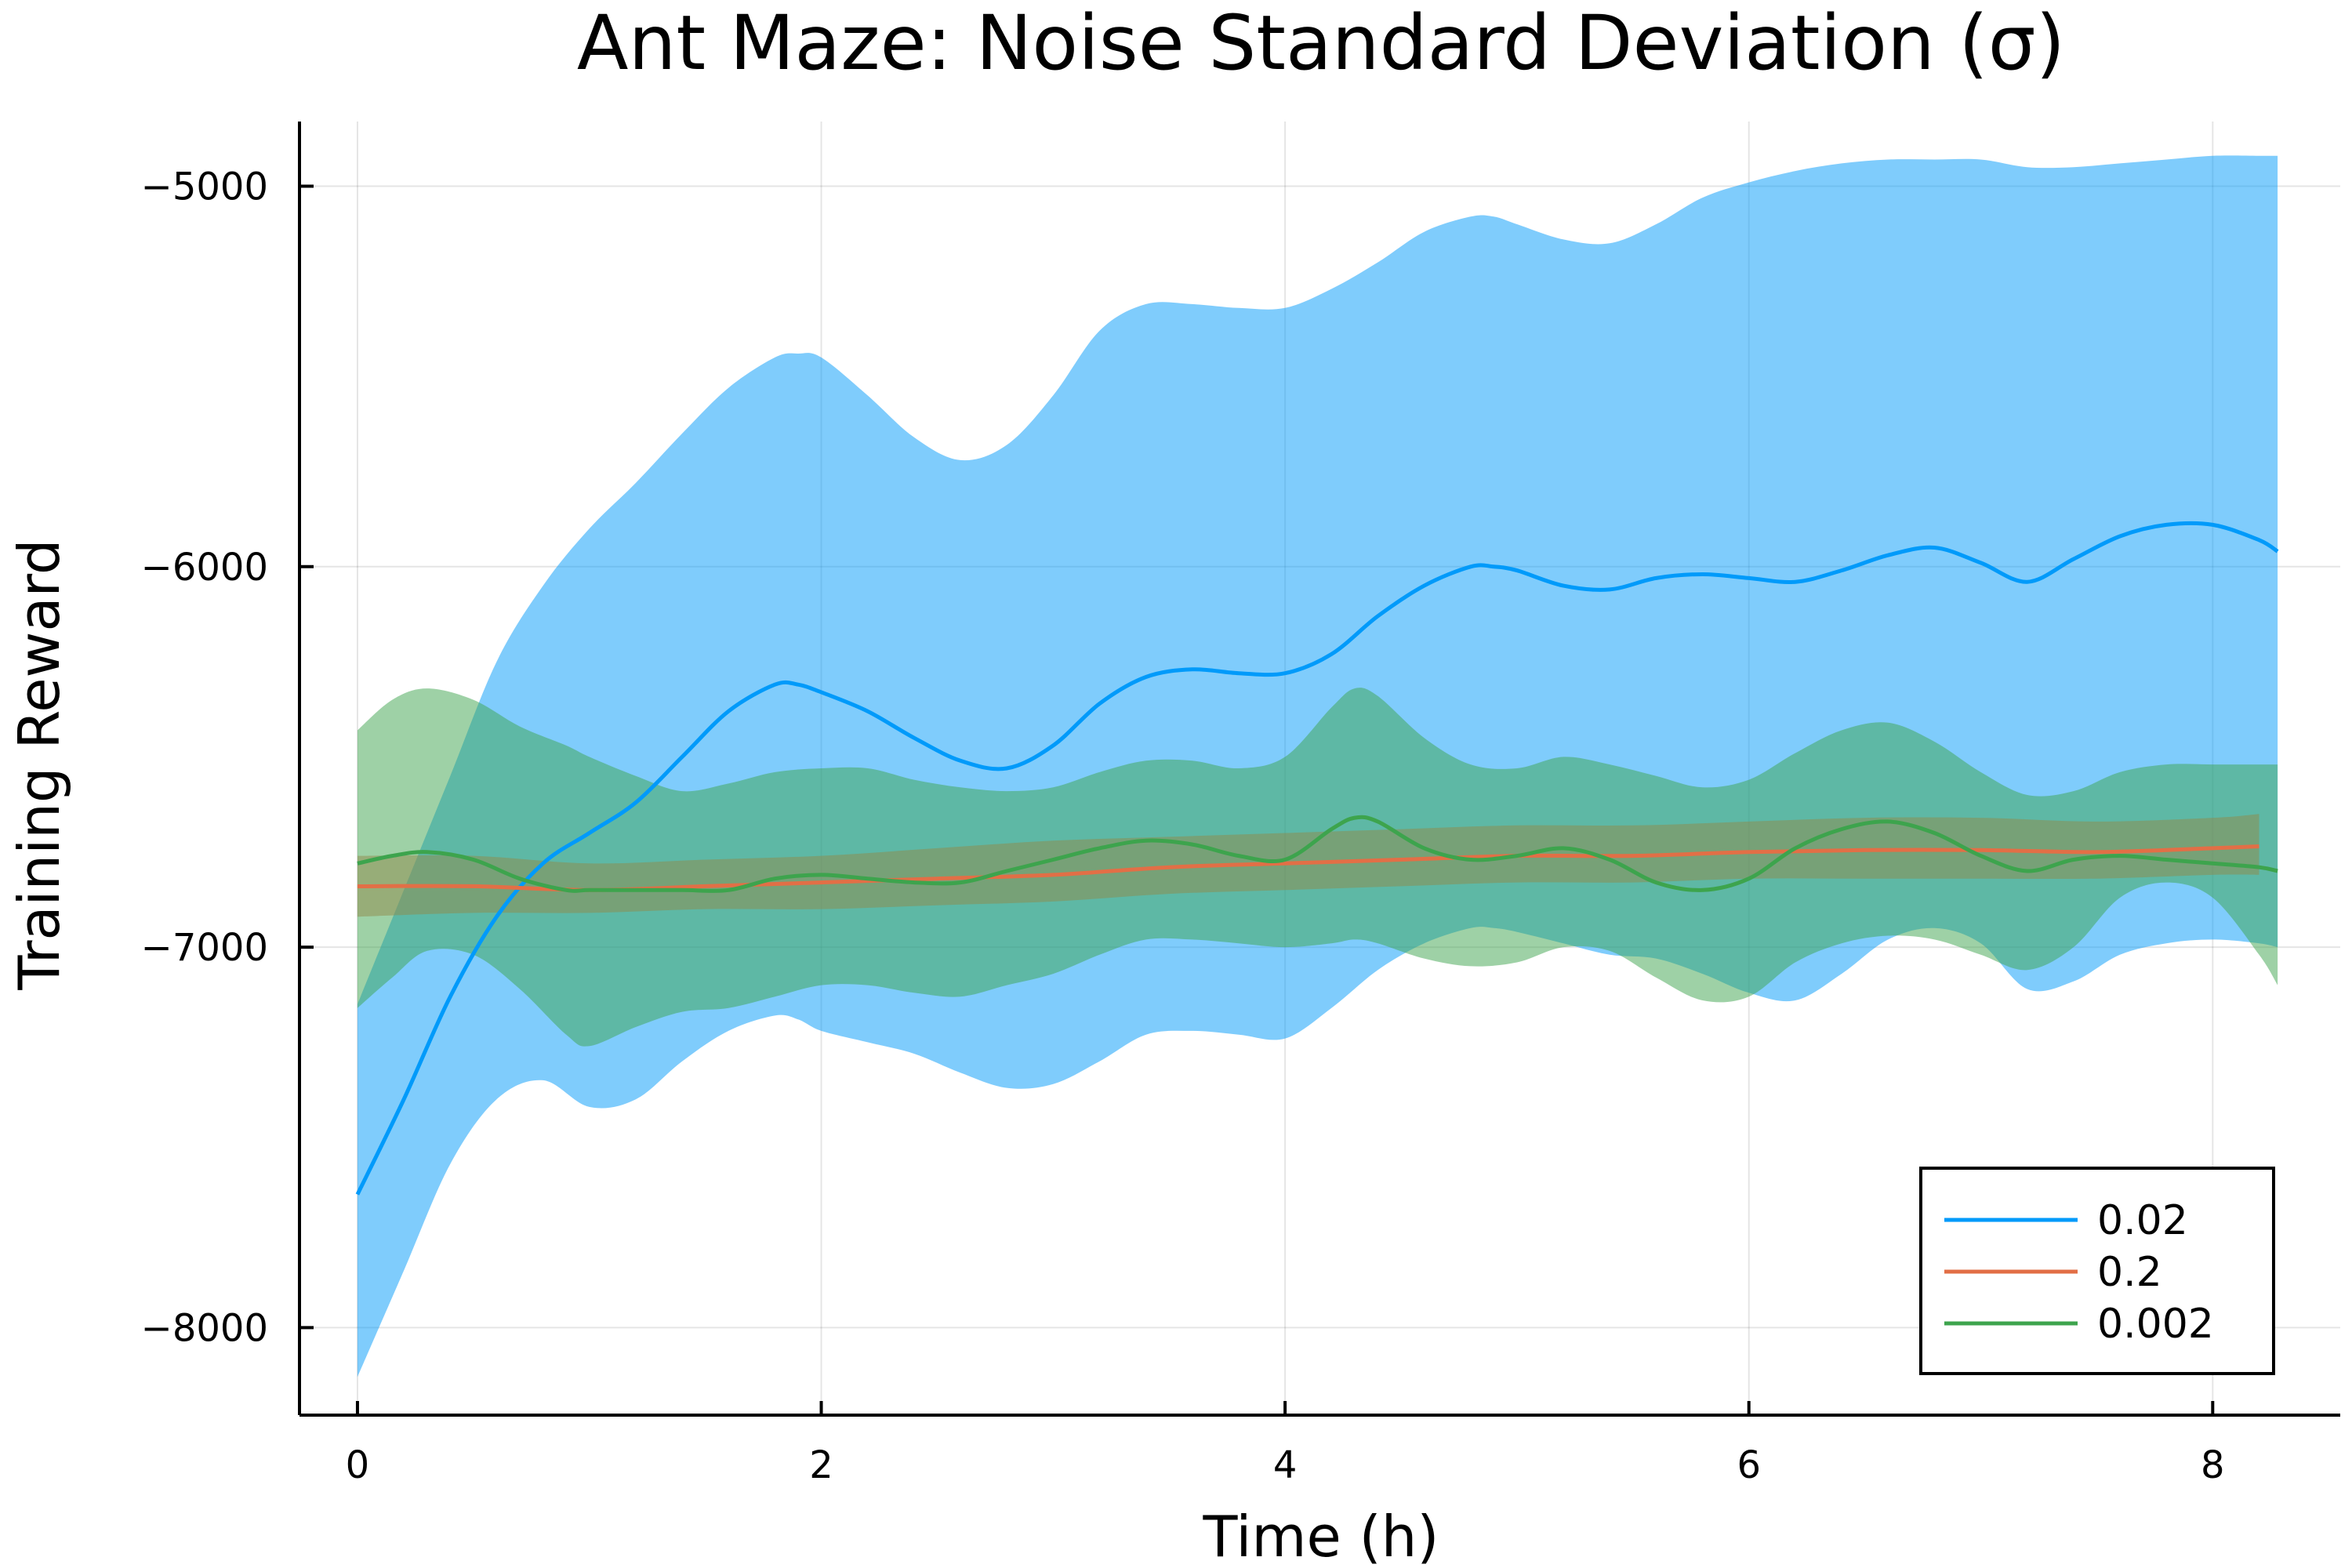 The height and width of the screenshot is (1568, 2352). I want to click on series-line-0.002, so click(1317, 854).